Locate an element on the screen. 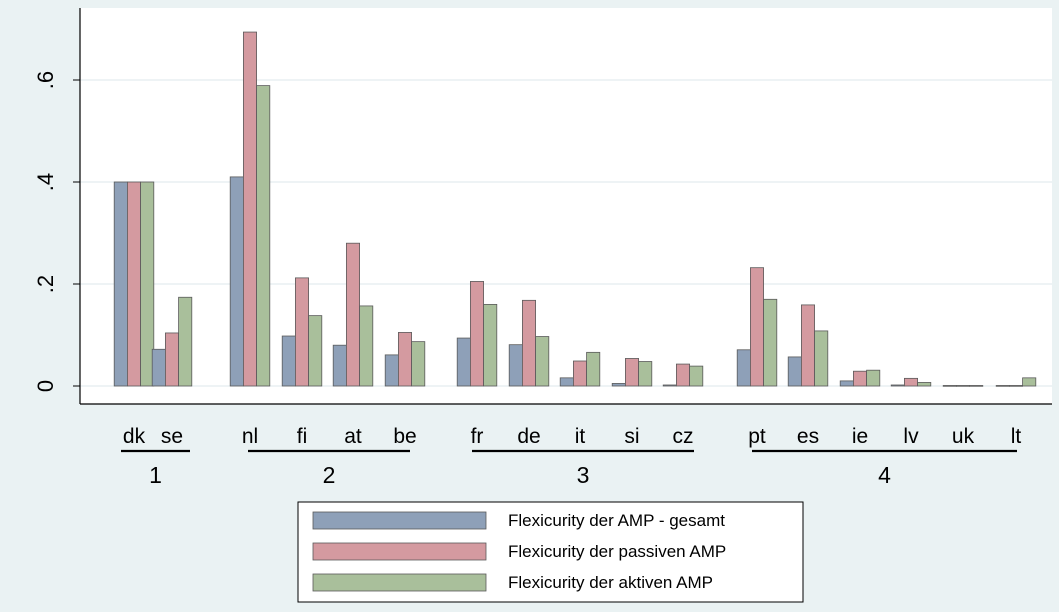  bar-it-s2 is located at coordinates (580, 373).